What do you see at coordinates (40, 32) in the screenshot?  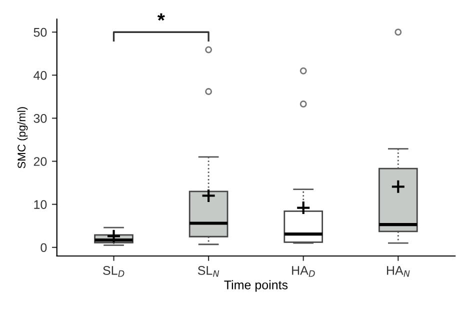 I see `y-tick-label: 50` at bounding box center [40, 32].